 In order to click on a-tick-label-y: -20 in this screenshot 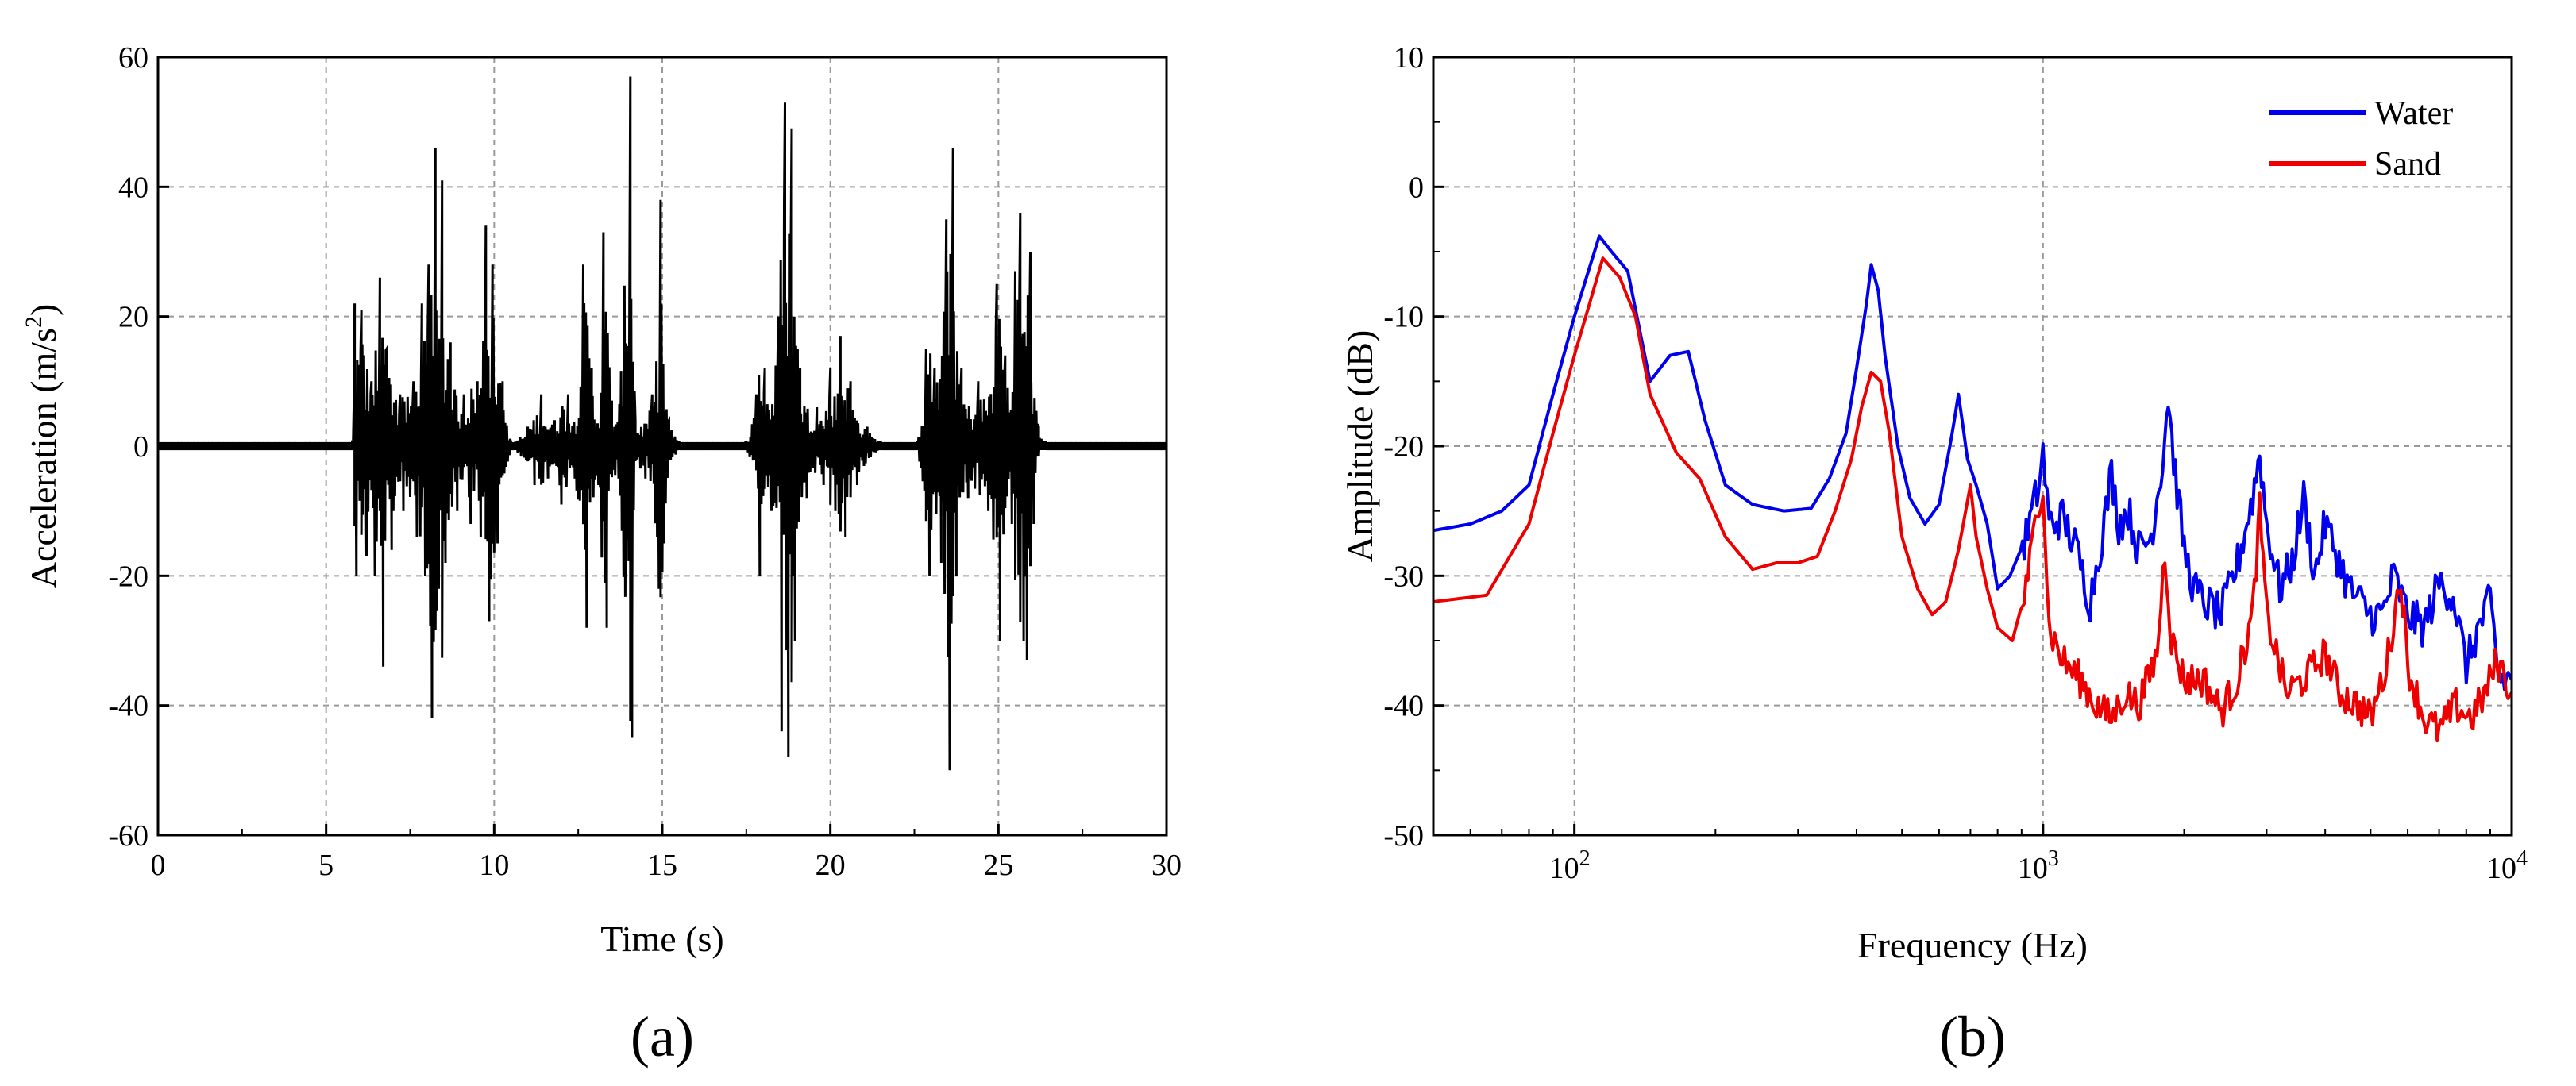, I will do `click(128, 576)`.